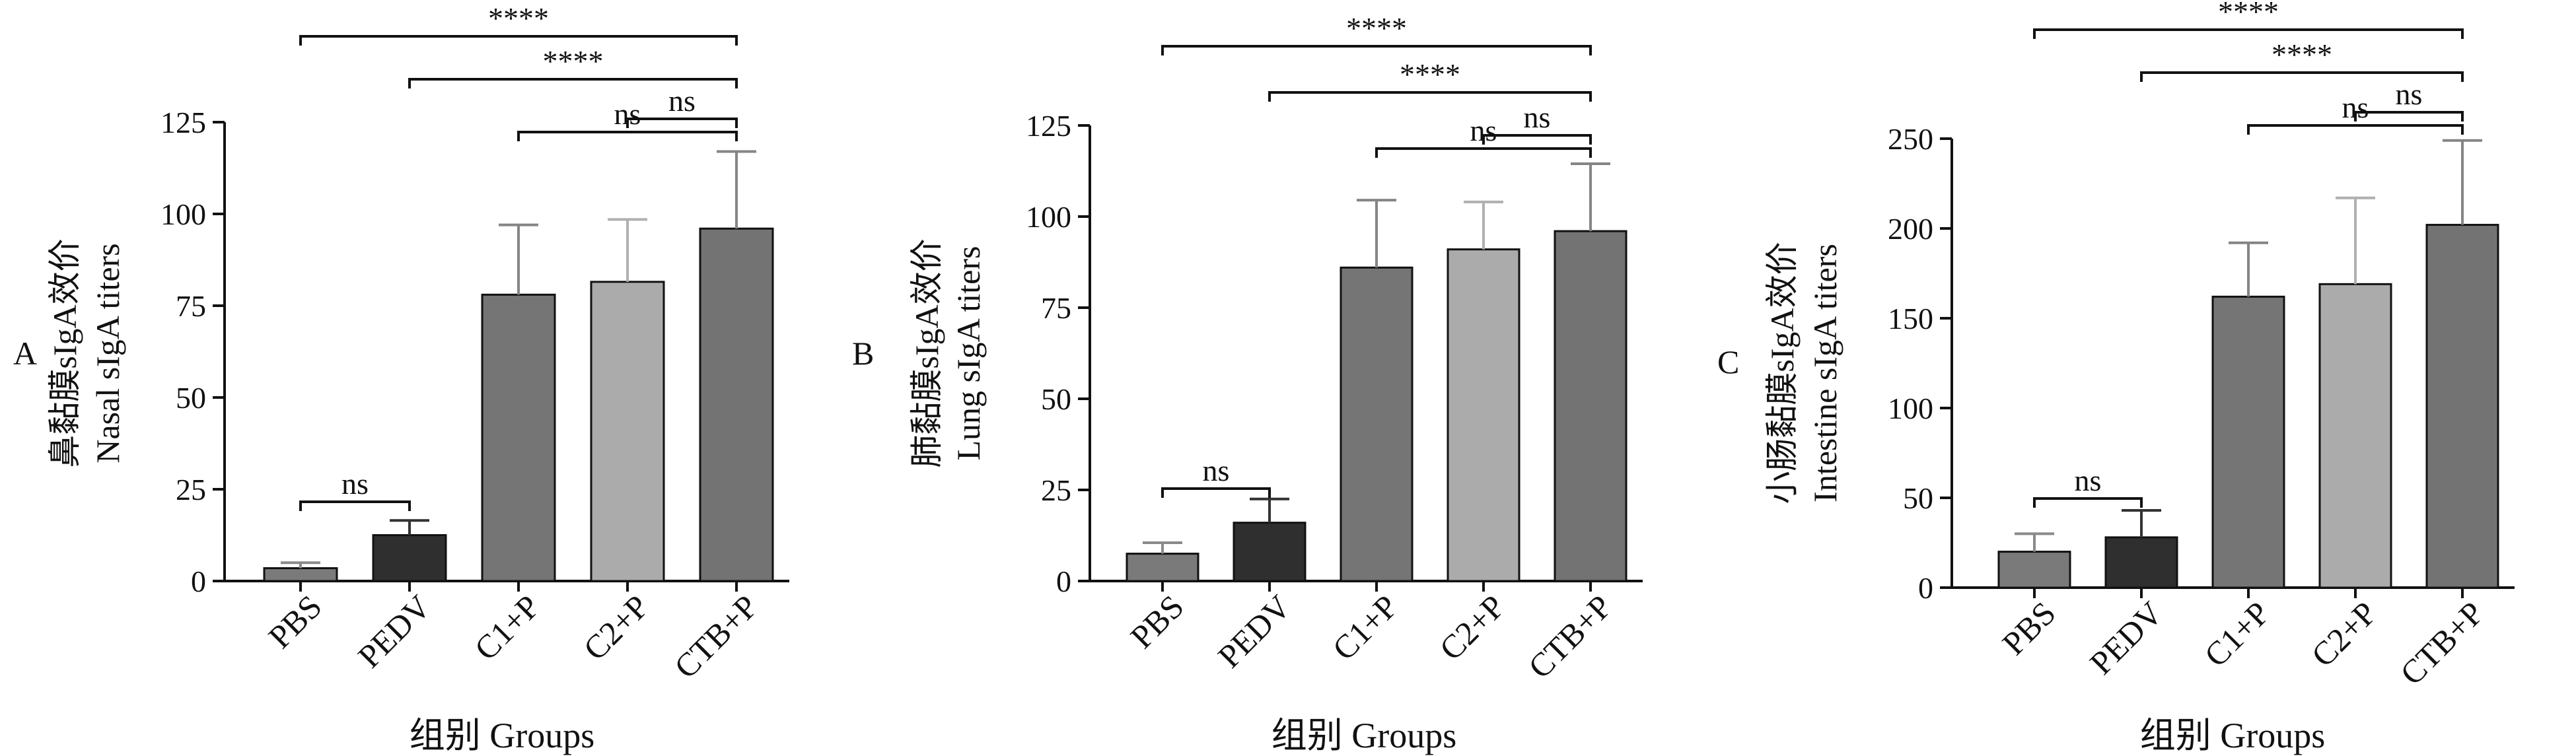  Describe the element at coordinates (1911, 319) in the screenshot. I see `y-tick-label: 150` at that location.